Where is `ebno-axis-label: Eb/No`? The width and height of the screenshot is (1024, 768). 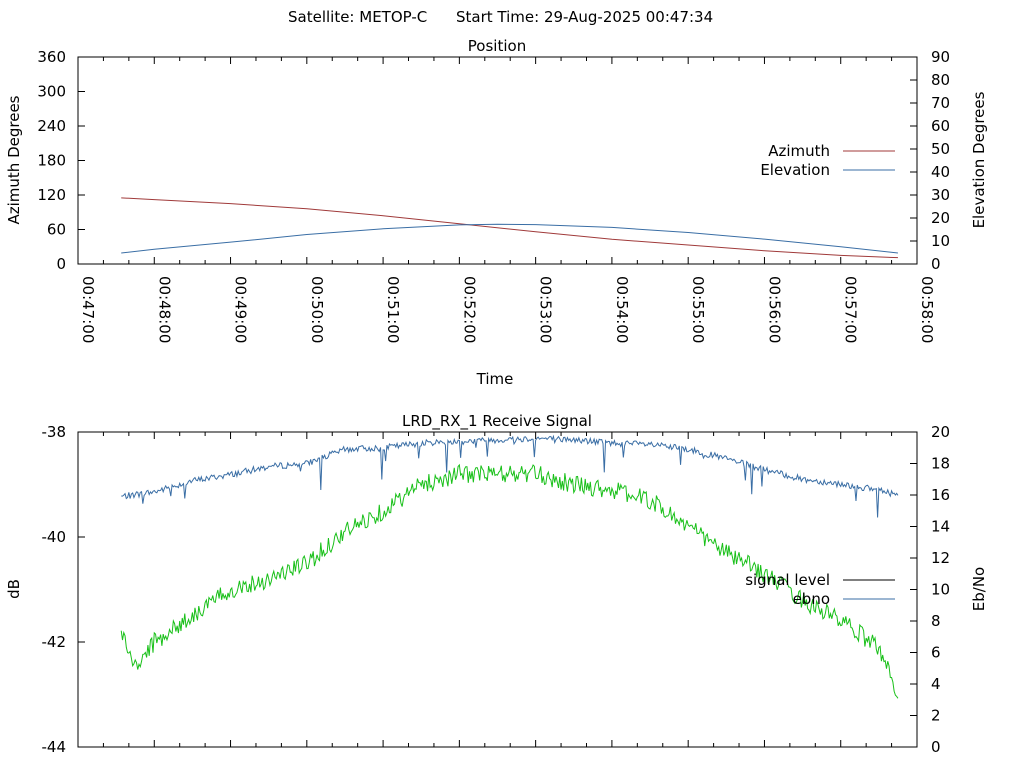 ebno-axis-label: Eb/No is located at coordinates (979, 589).